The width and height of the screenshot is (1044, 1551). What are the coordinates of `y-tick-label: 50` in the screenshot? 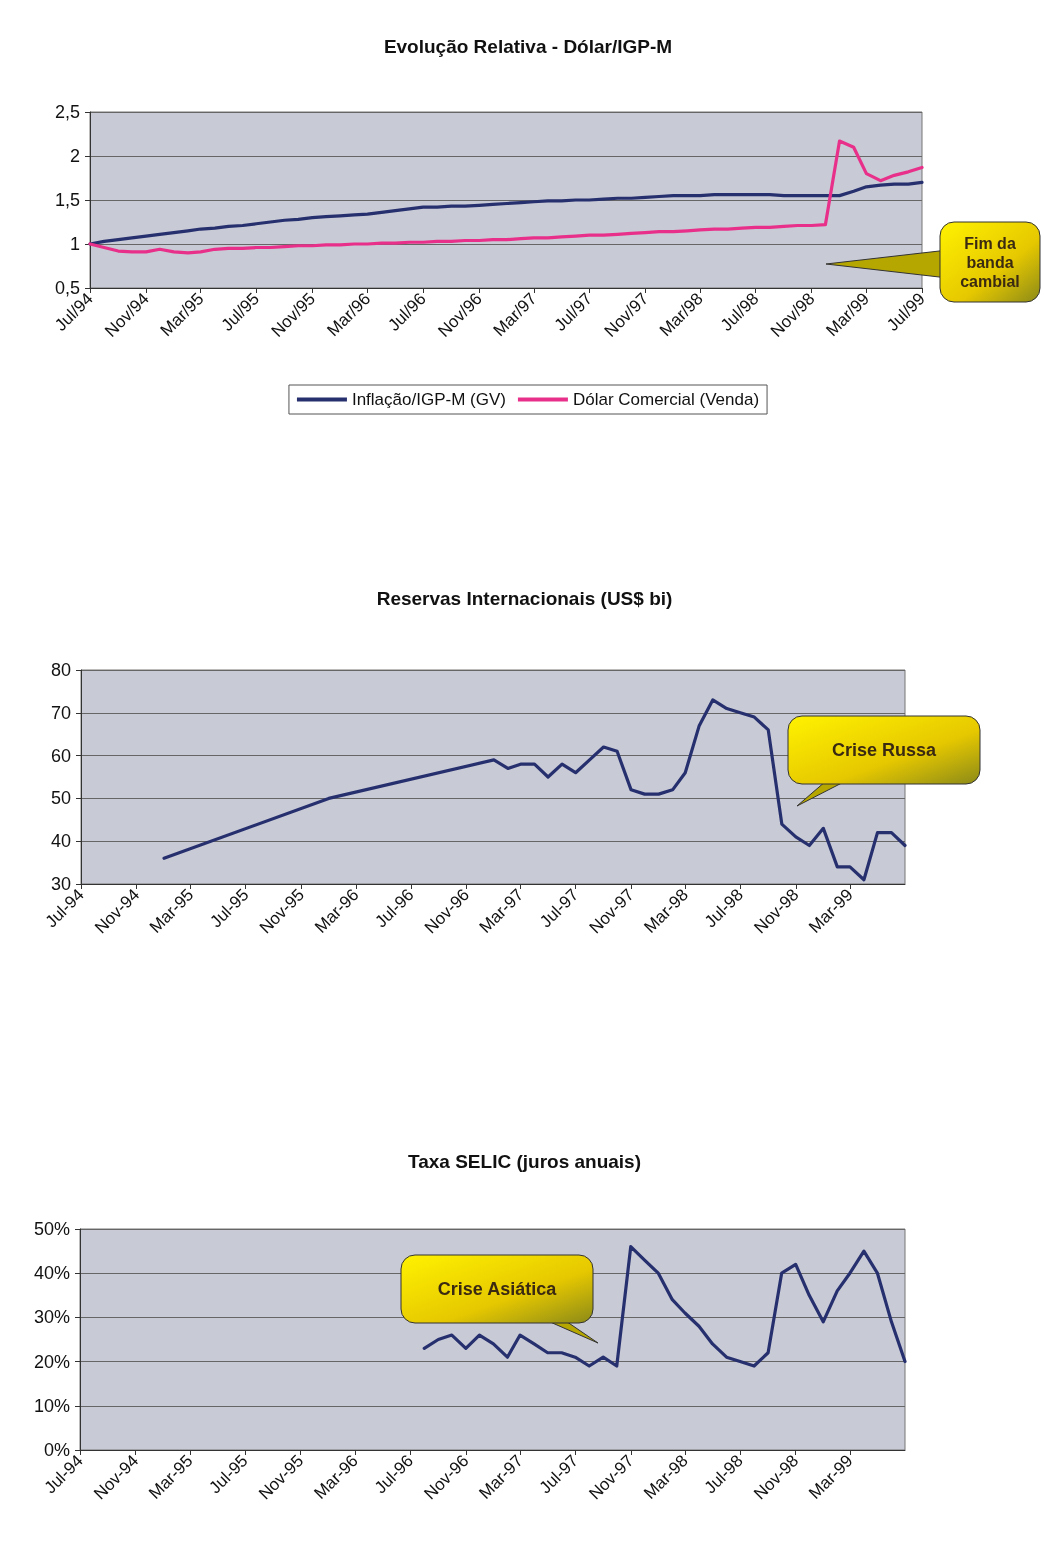 It's located at (60, 798).